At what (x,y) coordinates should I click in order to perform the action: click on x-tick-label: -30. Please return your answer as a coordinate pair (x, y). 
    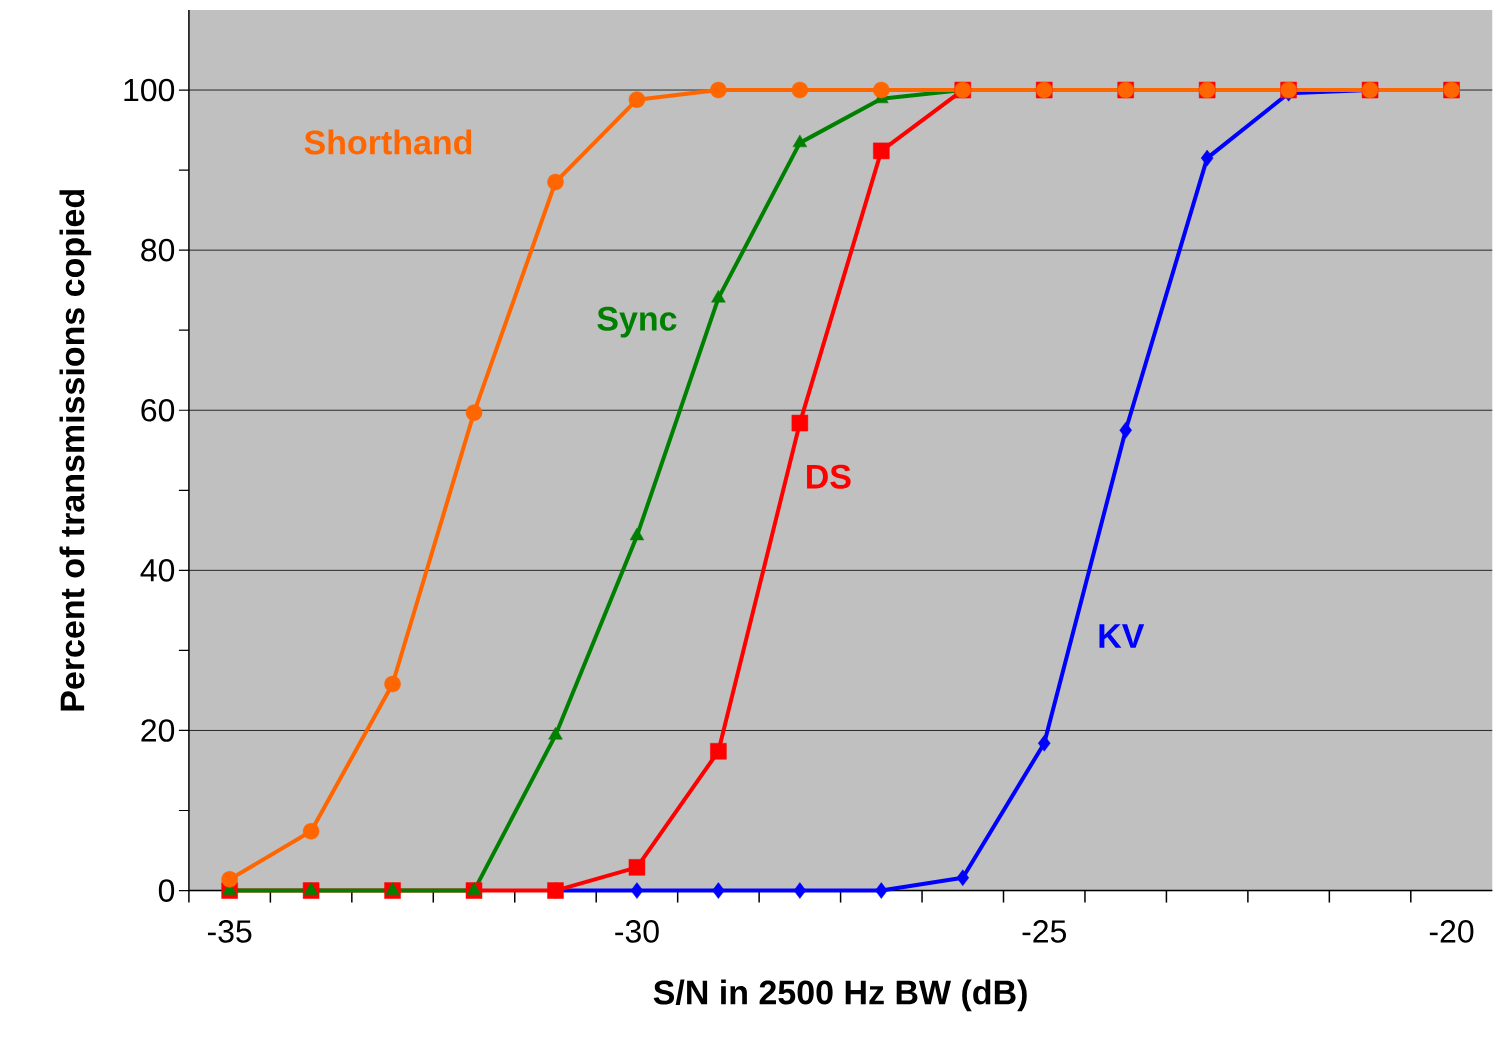
    Looking at the image, I should click on (637, 931).